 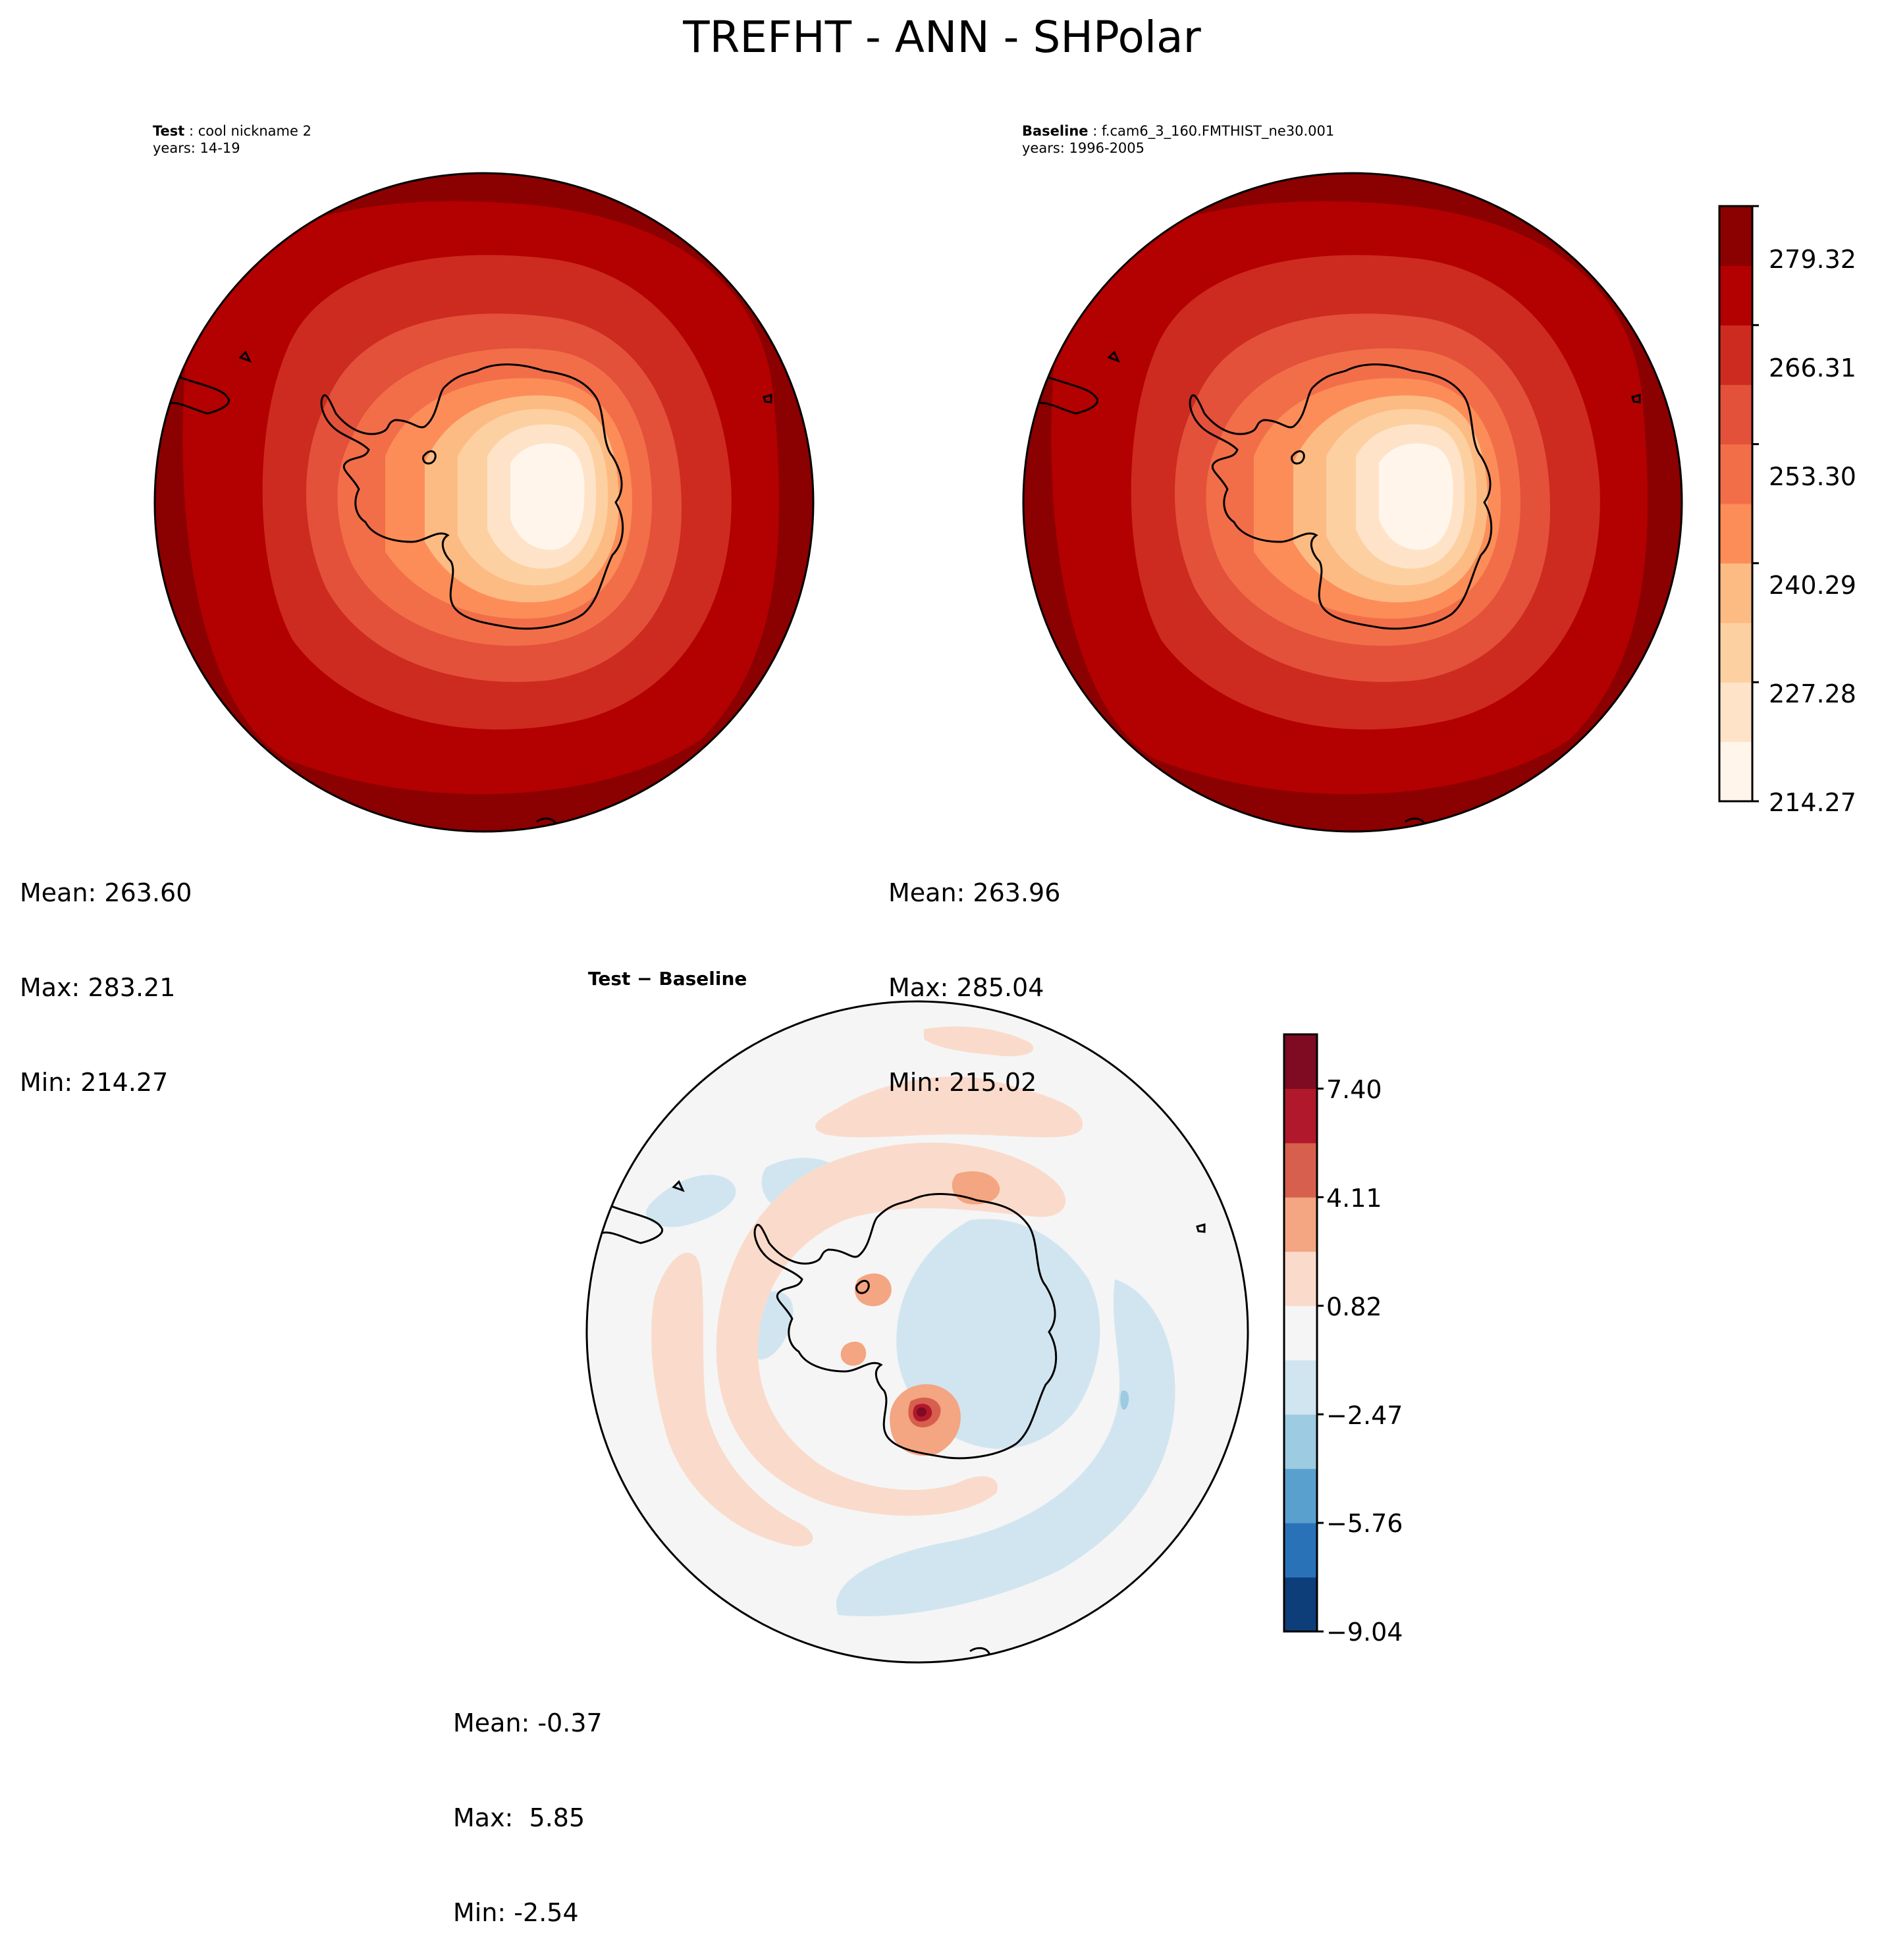 I want to click on abs-cbar-label-2: 266.31, so click(x=1812, y=368).